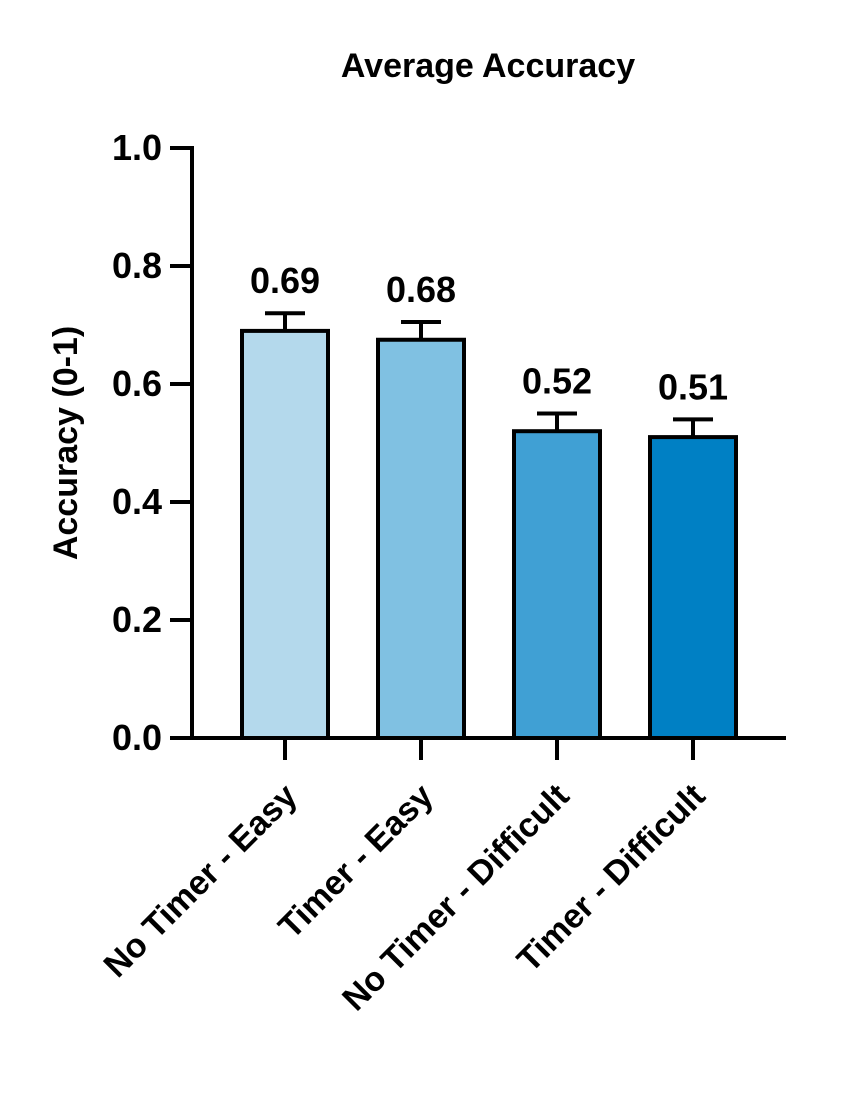 The width and height of the screenshot is (846, 1105). What do you see at coordinates (201, 881) in the screenshot?
I see `x-tick-label: No Timer - Easy` at bounding box center [201, 881].